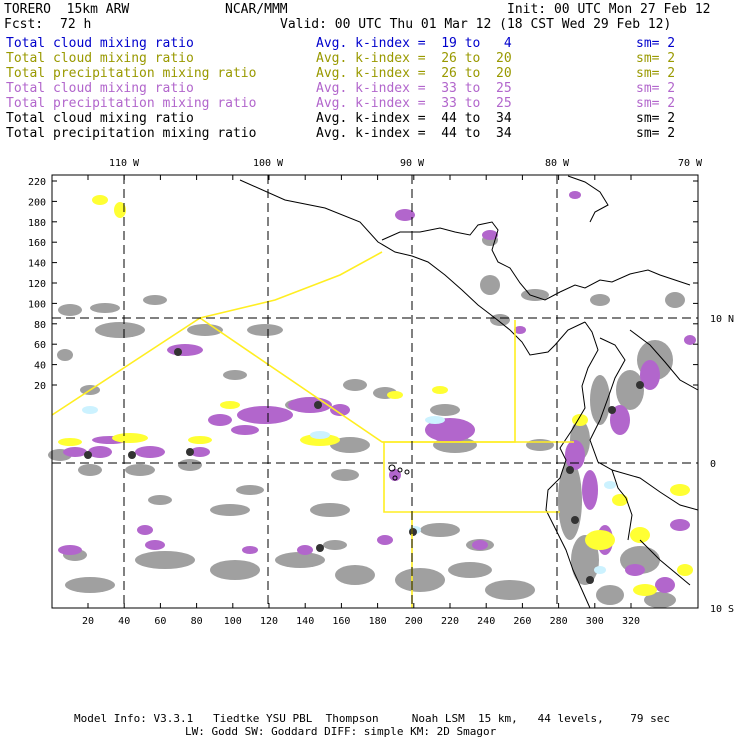 This screenshot has height=740, width=740. What do you see at coordinates (40, 386) in the screenshot?
I see `y-tick-label: 20` at bounding box center [40, 386].